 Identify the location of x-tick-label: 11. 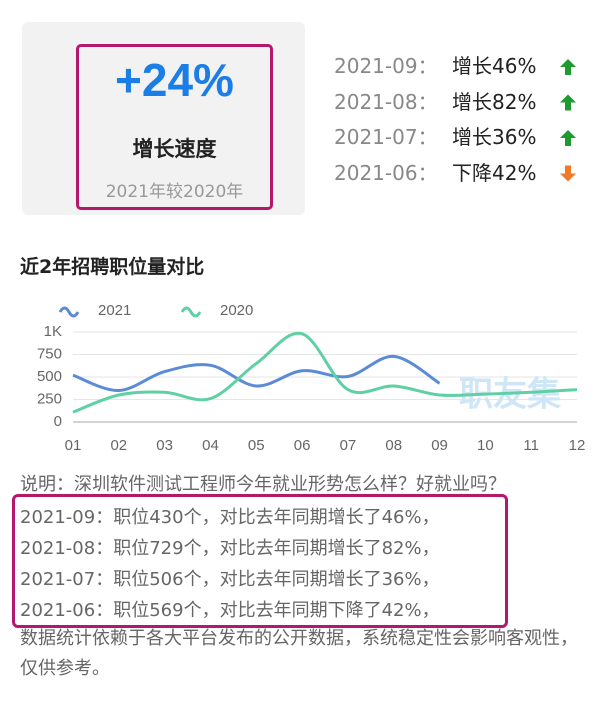
(531, 445).